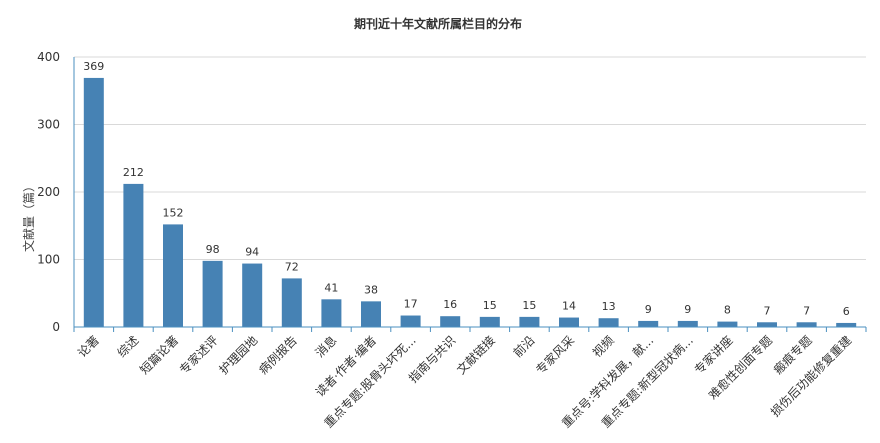  What do you see at coordinates (555, 355) in the screenshot?
I see `x-tick-label: 专家风采` at bounding box center [555, 355].